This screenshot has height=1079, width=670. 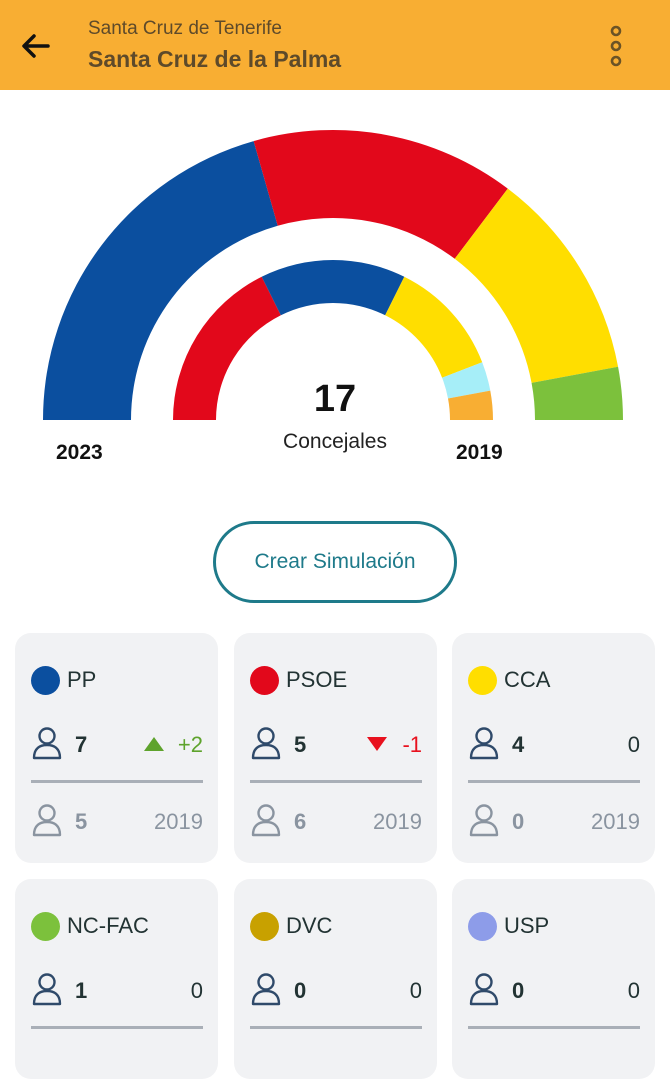 I want to click on current-seats-row: 7 +2, so click(x=117, y=744).